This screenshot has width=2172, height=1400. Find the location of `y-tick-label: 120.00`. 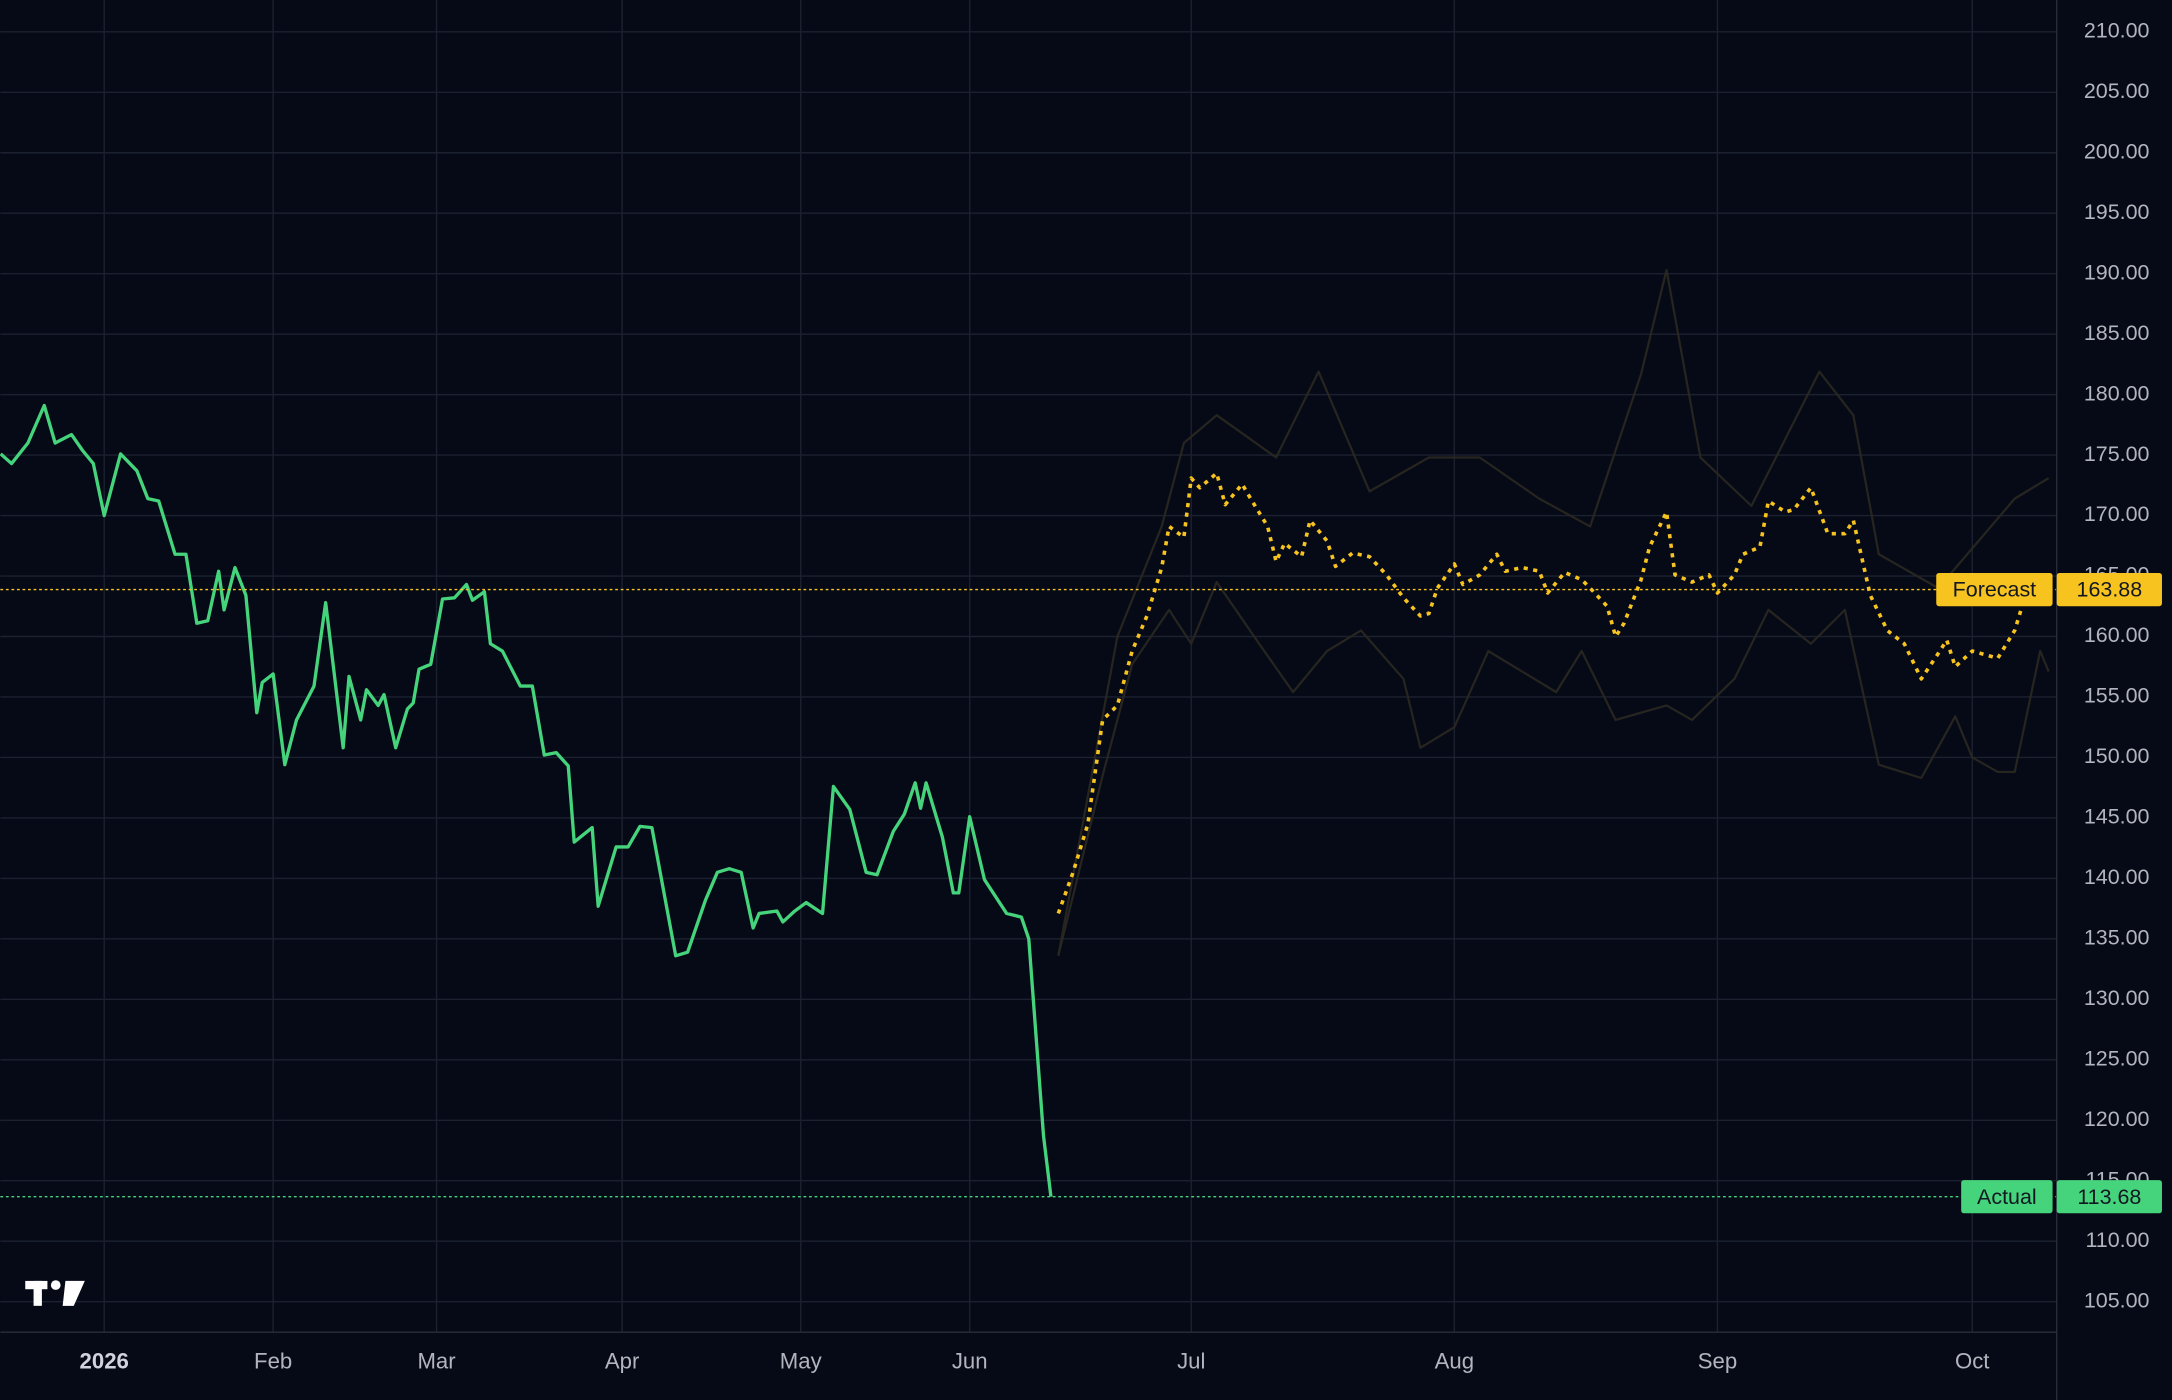

y-tick-label: 120.00 is located at coordinates (2117, 1119).